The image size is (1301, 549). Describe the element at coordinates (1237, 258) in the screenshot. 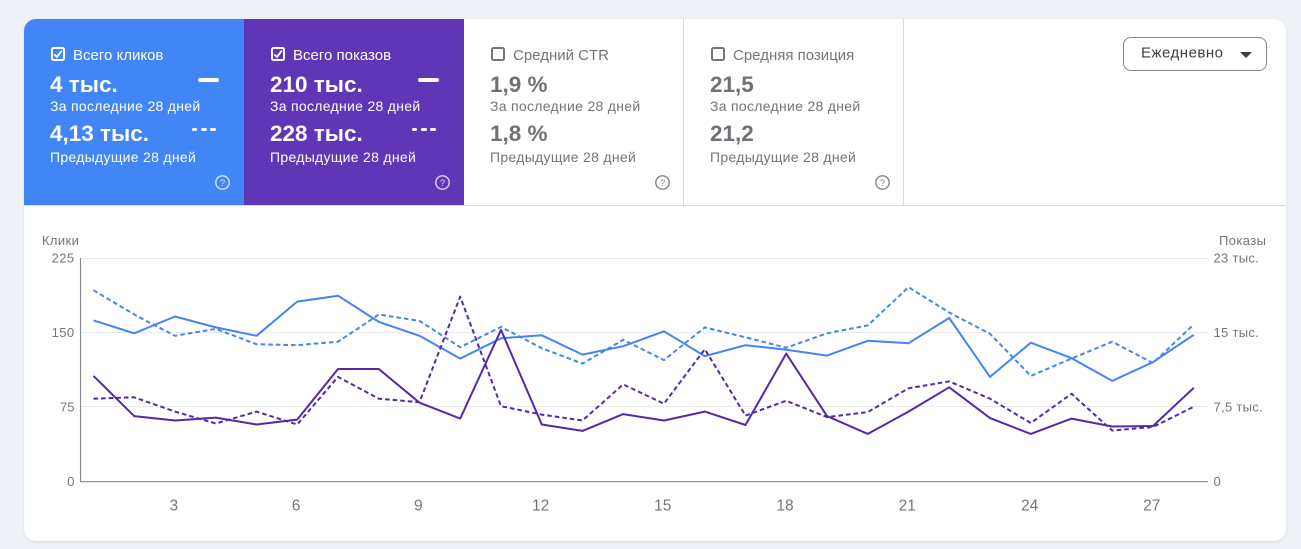

I see `svg-text: 23 тыс.` at that location.